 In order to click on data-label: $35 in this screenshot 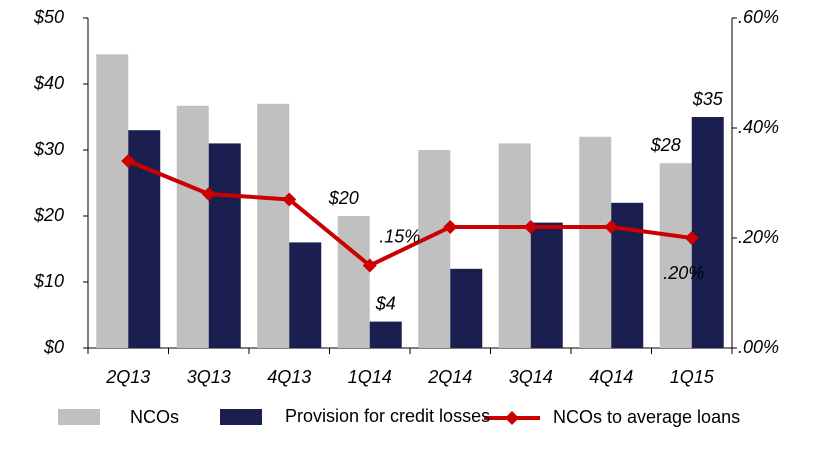, I will do `click(708, 99)`.